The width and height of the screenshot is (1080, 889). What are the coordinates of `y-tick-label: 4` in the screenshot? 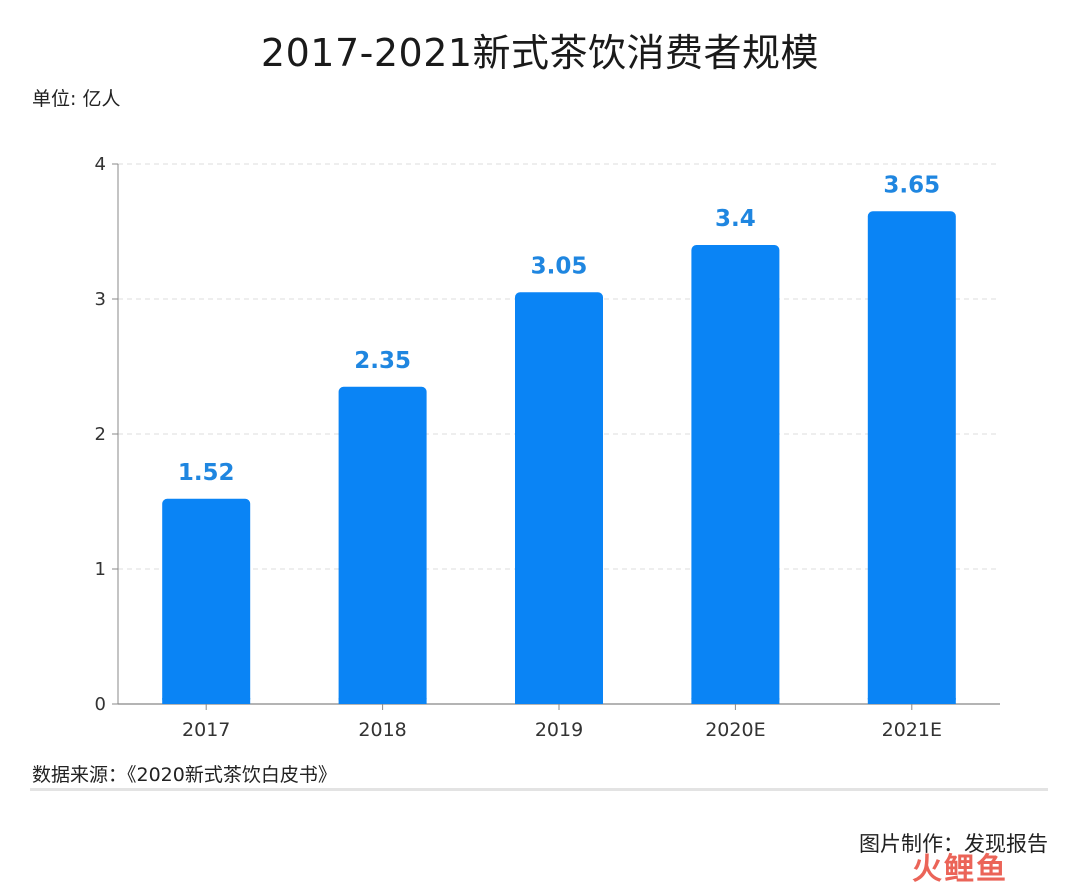 It's located at (100, 164).